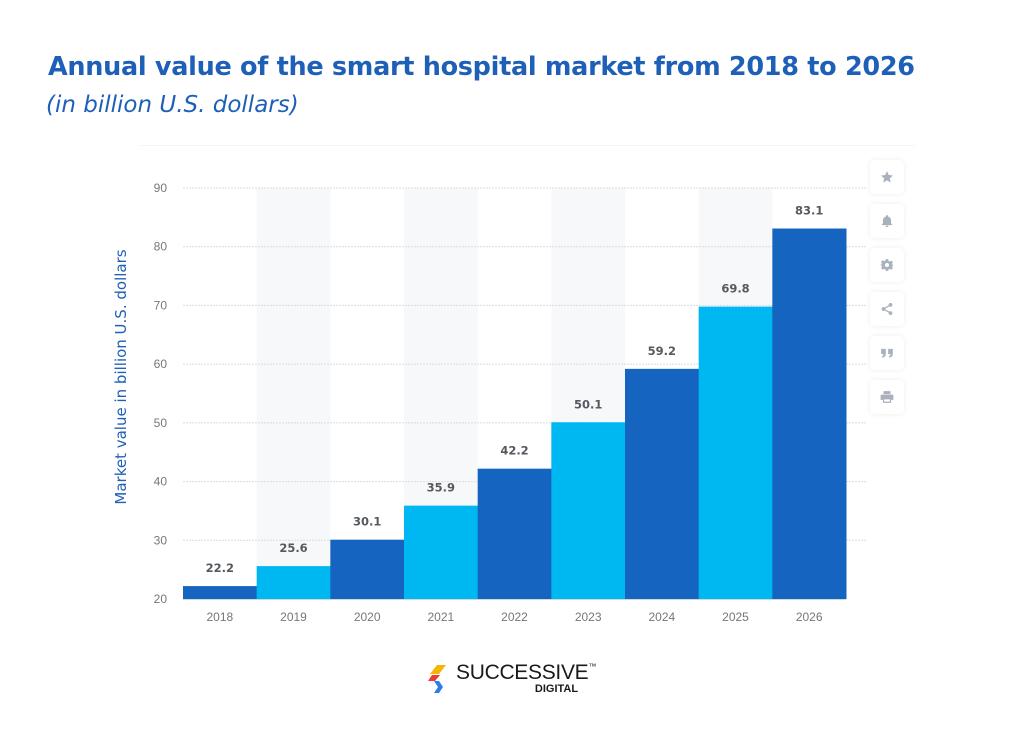 The image size is (1024, 737). I want to click on bar-2019, so click(293, 582).